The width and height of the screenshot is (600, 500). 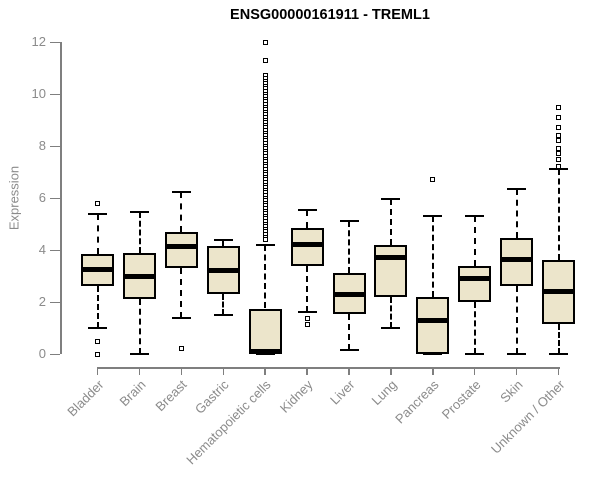 What do you see at coordinates (38, 93) in the screenshot?
I see `y-axis-tick-label: 10` at bounding box center [38, 93].